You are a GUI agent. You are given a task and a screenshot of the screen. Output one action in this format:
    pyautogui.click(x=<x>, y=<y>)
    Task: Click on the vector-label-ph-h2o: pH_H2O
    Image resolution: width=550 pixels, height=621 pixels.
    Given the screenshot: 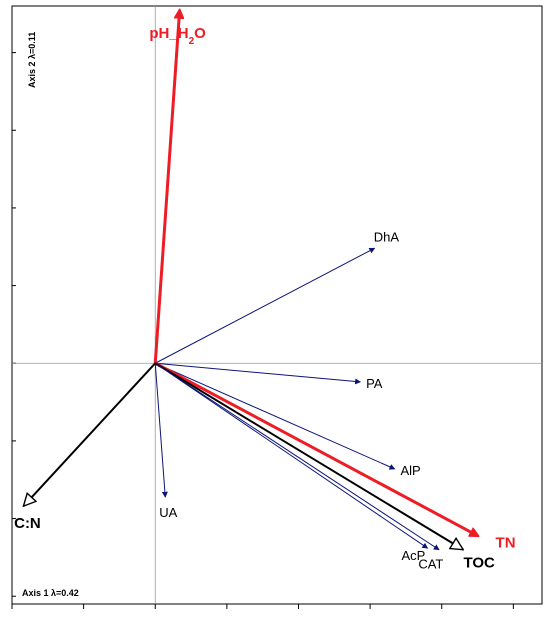 What is the action you would take?
    pyautogui.click(x=177, y=36)
    